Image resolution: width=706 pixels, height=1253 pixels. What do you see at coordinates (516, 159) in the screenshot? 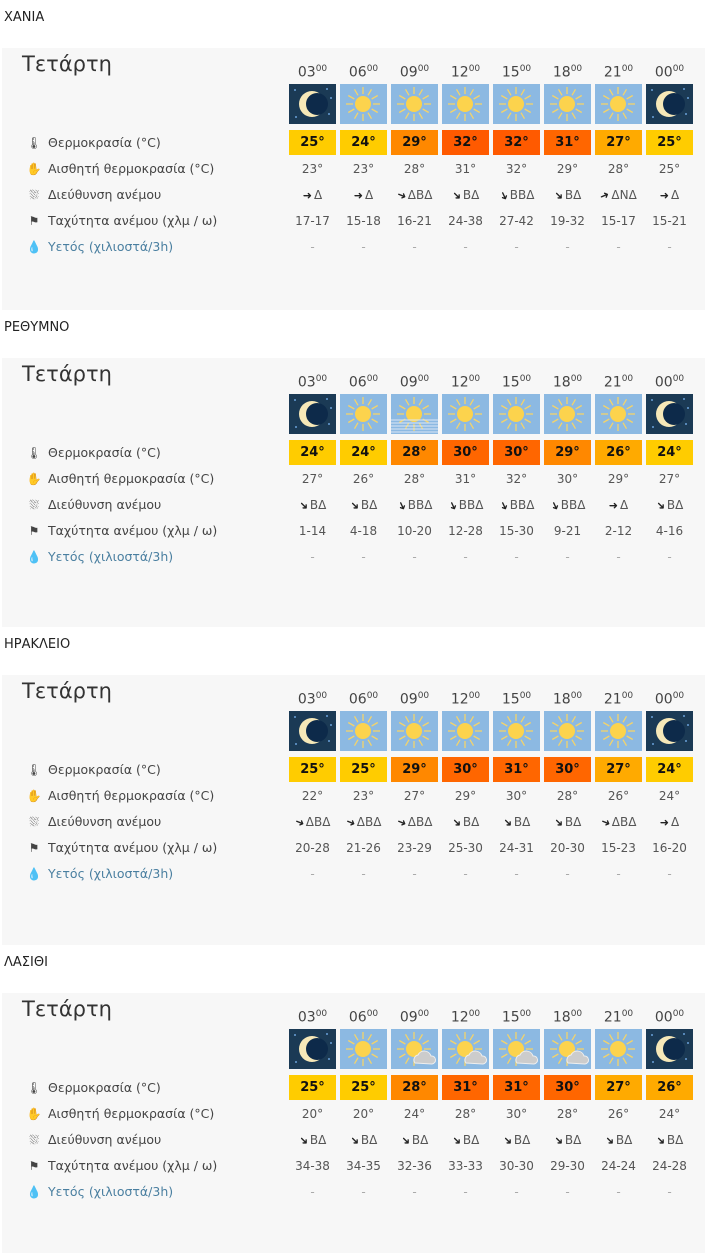
I see `forecast-column: 1500 32° 32° ➜ΒΒΔ 27-42 -` at bounding box center [516, 159].